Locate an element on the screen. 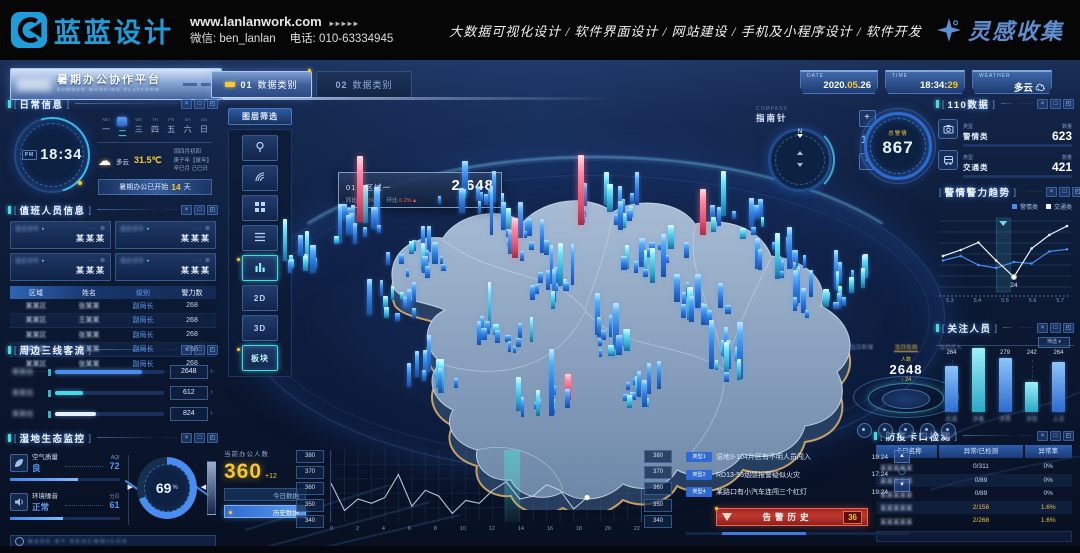  weekday-cell: SU 日 is located at coordinates (204, 128).